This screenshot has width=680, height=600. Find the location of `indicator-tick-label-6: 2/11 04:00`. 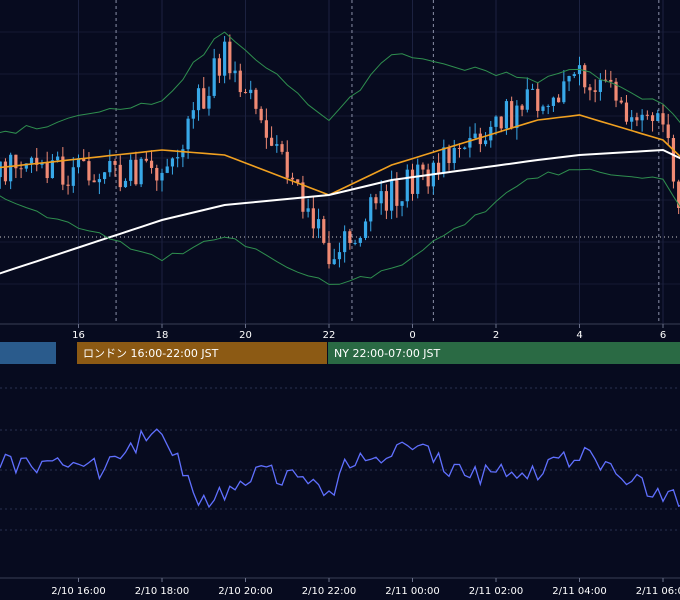

indicator-tick-label-6: 2/11 04:00 is located at coordinates (579, 591).